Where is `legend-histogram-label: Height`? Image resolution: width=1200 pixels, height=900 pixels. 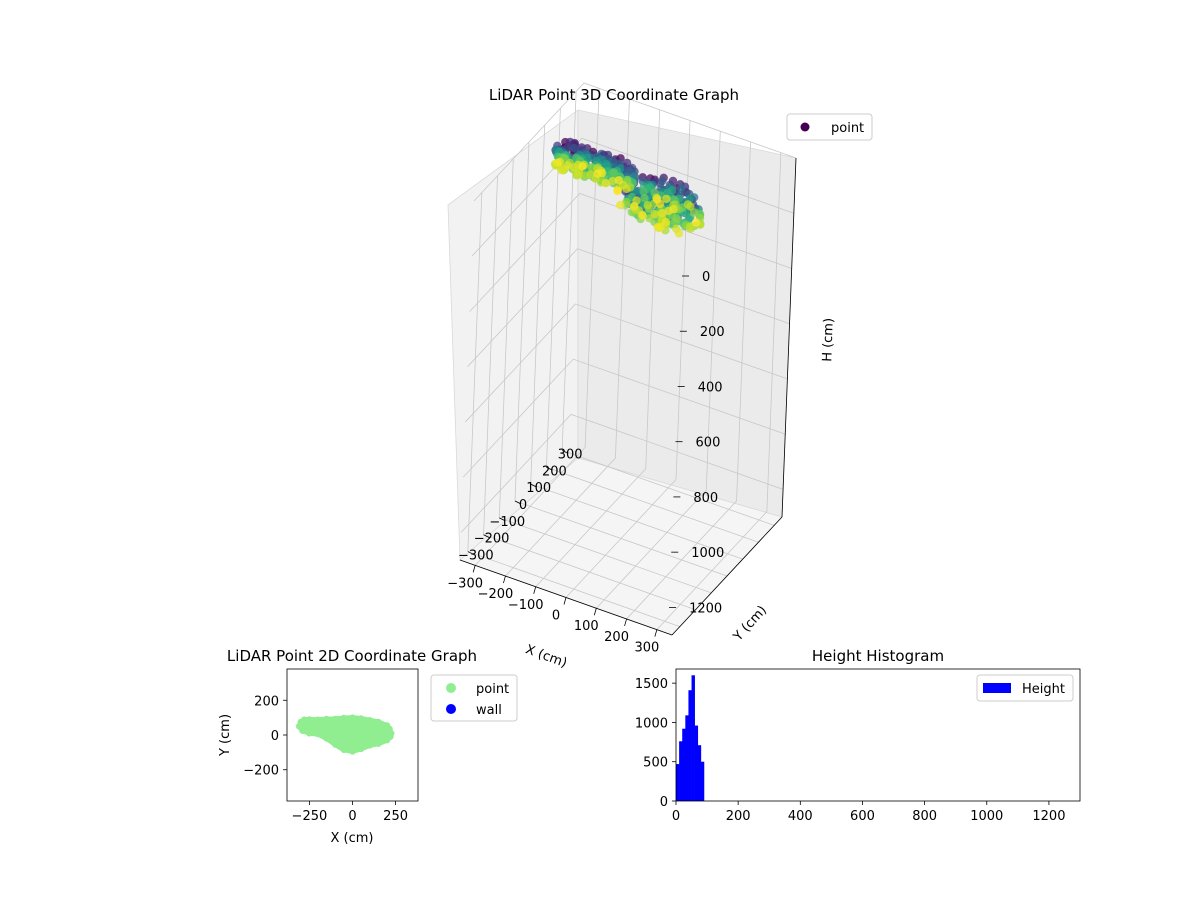 legend-histogram-label: Height is located at coordinates (1043, 689).